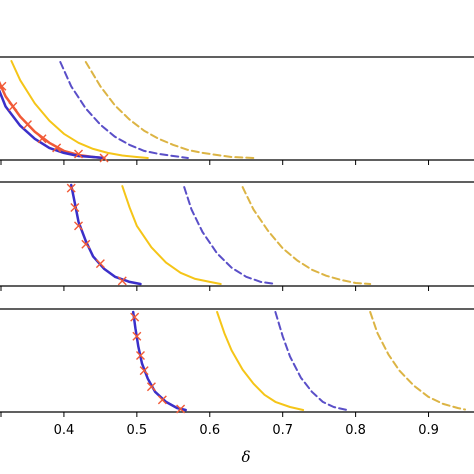  Describe the element at coordinates (209, 430) in the screenshot. I see `x-tick-label: 0.6` at that location.